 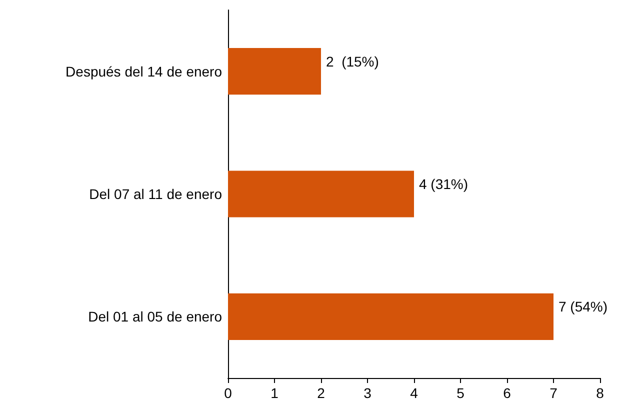 I want to click on data-label: 4 (31%), so click(x=443, y=184).